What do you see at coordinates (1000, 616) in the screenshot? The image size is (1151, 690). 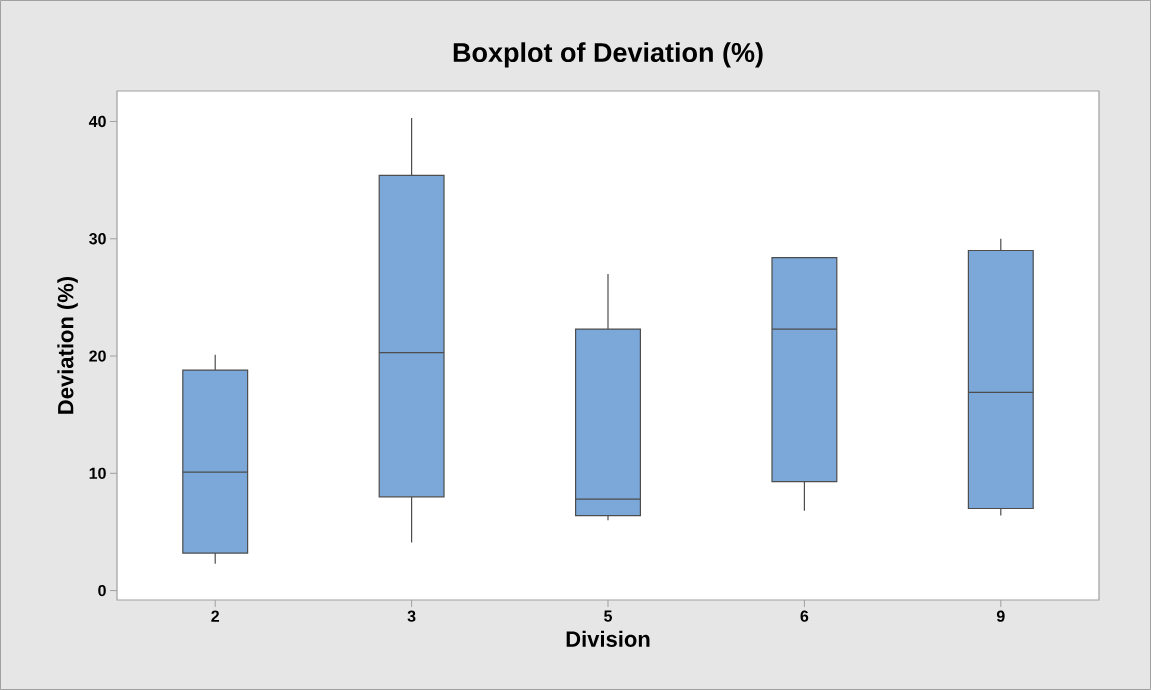 I see `x-tick-label: 9` at bounding box center [1000, 616].